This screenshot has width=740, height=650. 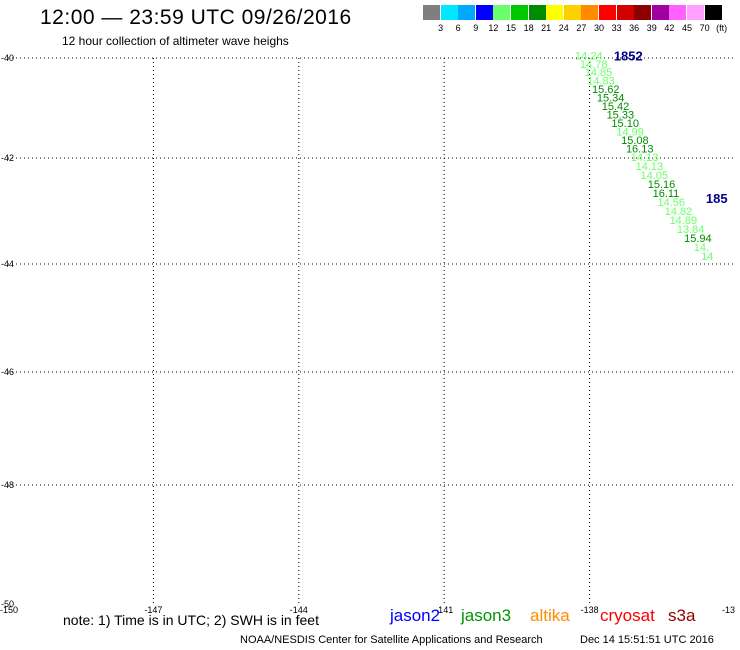 What do you see at coordinates (458, 28) in the screenshot?
I see `legend-label: 6` at bounding box center [458, 28].